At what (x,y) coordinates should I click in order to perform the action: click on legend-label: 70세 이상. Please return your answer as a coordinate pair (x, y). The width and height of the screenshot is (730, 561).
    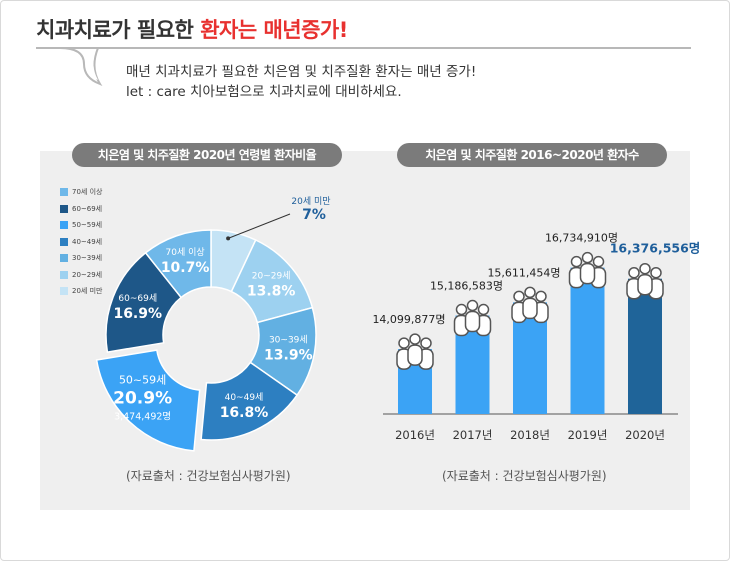
    Looking at the image, I should click on (87, 192).